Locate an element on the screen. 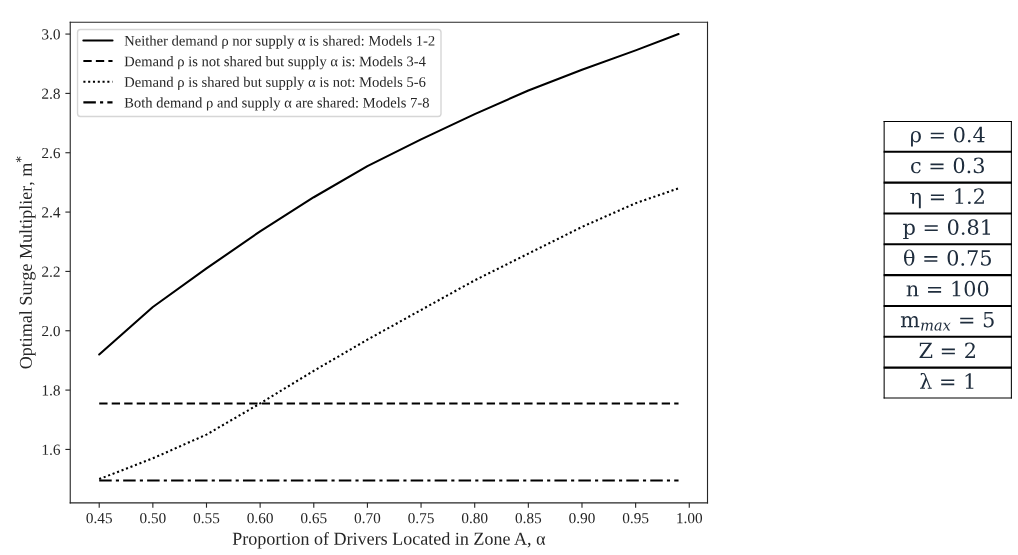 The height and width of the screenshot is (555, 1018). x-tick-label: 0.60 is located at coordinates (260, 518).